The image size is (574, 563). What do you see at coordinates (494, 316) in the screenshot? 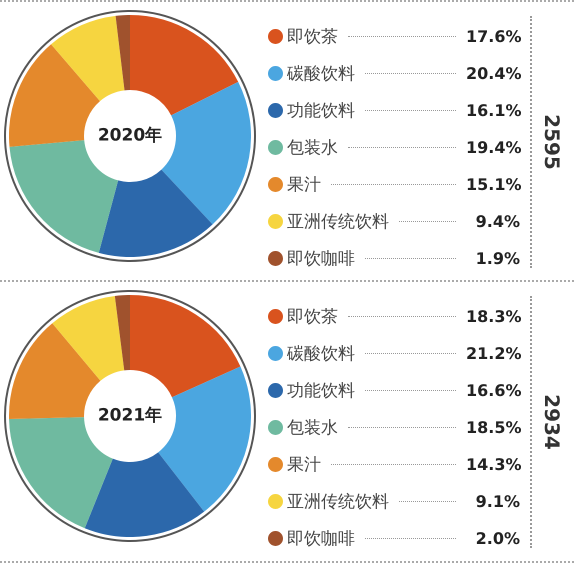
I see `data-label: 18.3%` at bounding box center [494, 316].